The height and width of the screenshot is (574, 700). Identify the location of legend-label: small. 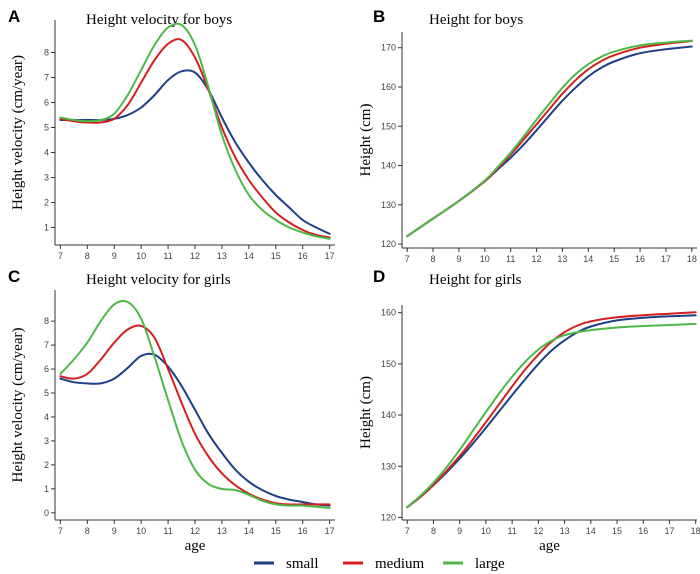
(302, 564).